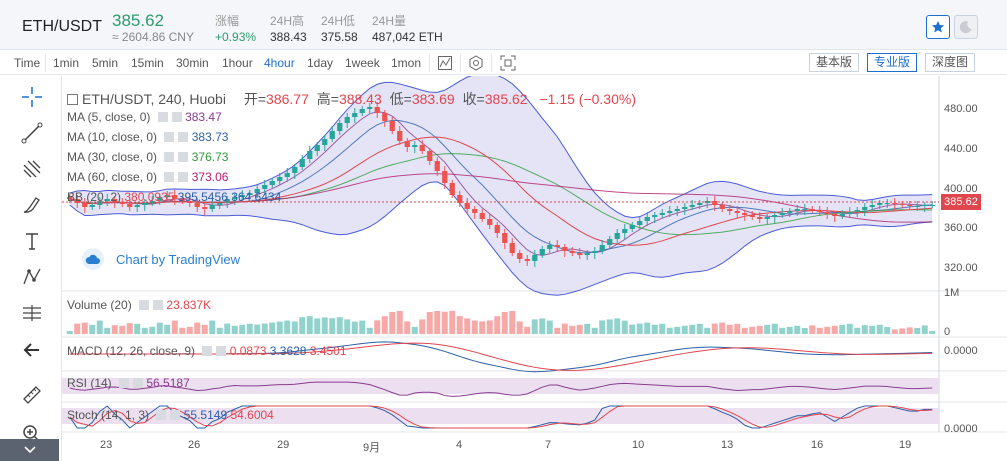  I want to click on crosshair-tool, so click(32, 97).